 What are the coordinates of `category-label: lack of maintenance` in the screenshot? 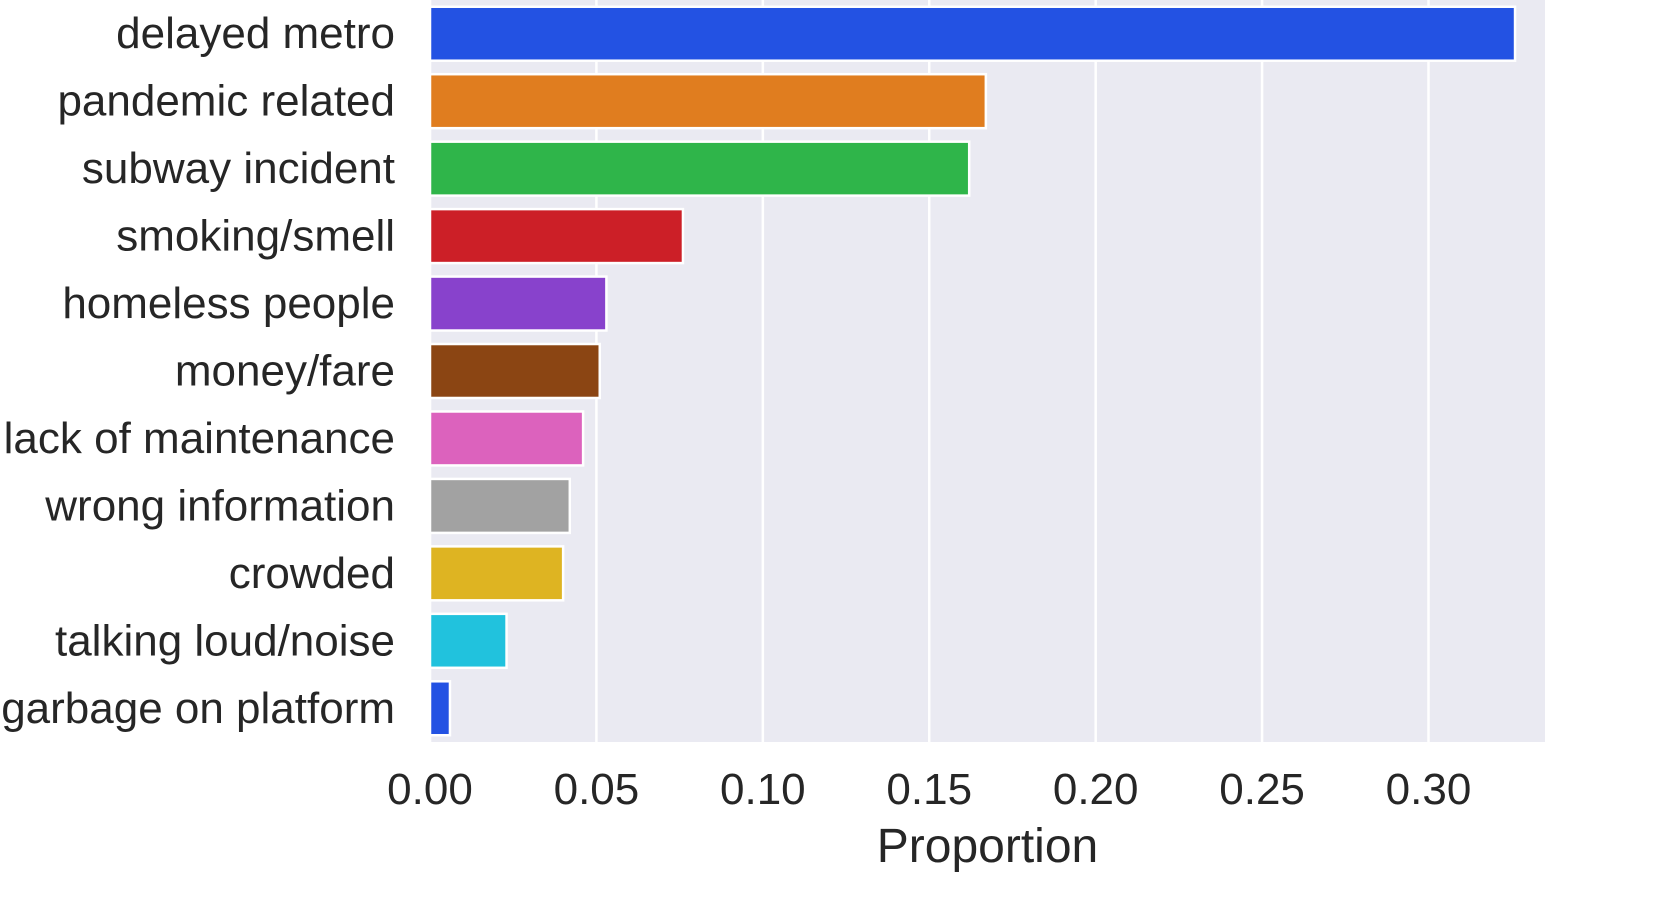 It's located at (199, 438).